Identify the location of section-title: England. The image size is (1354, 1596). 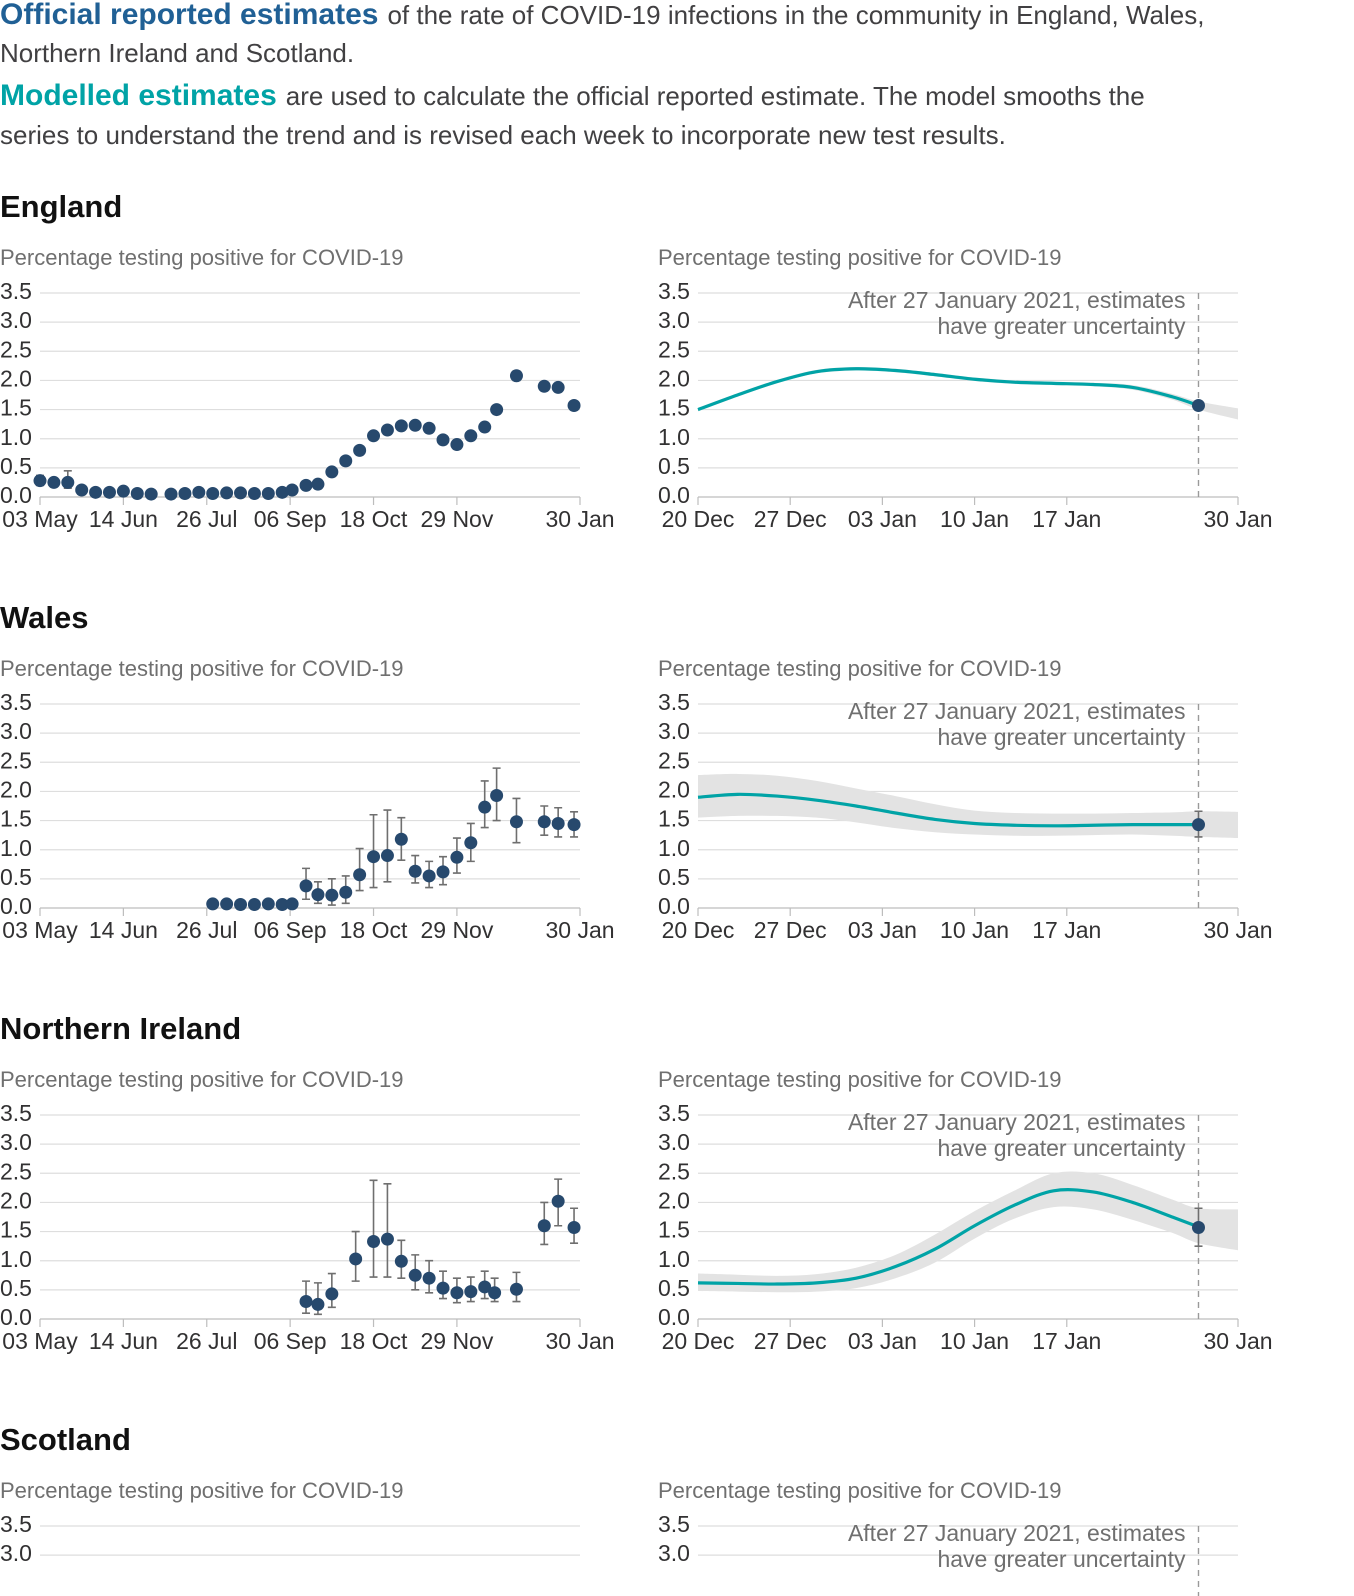
(61, 206).